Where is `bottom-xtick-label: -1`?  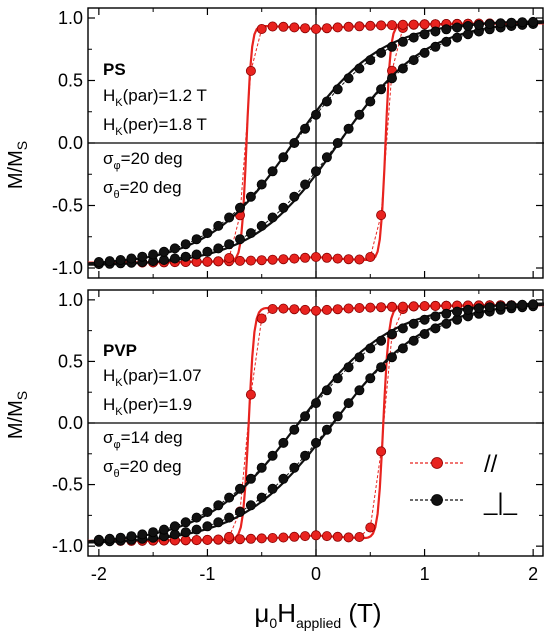 bottom-xtick-label: -1 is located at coordinates (207, 574).